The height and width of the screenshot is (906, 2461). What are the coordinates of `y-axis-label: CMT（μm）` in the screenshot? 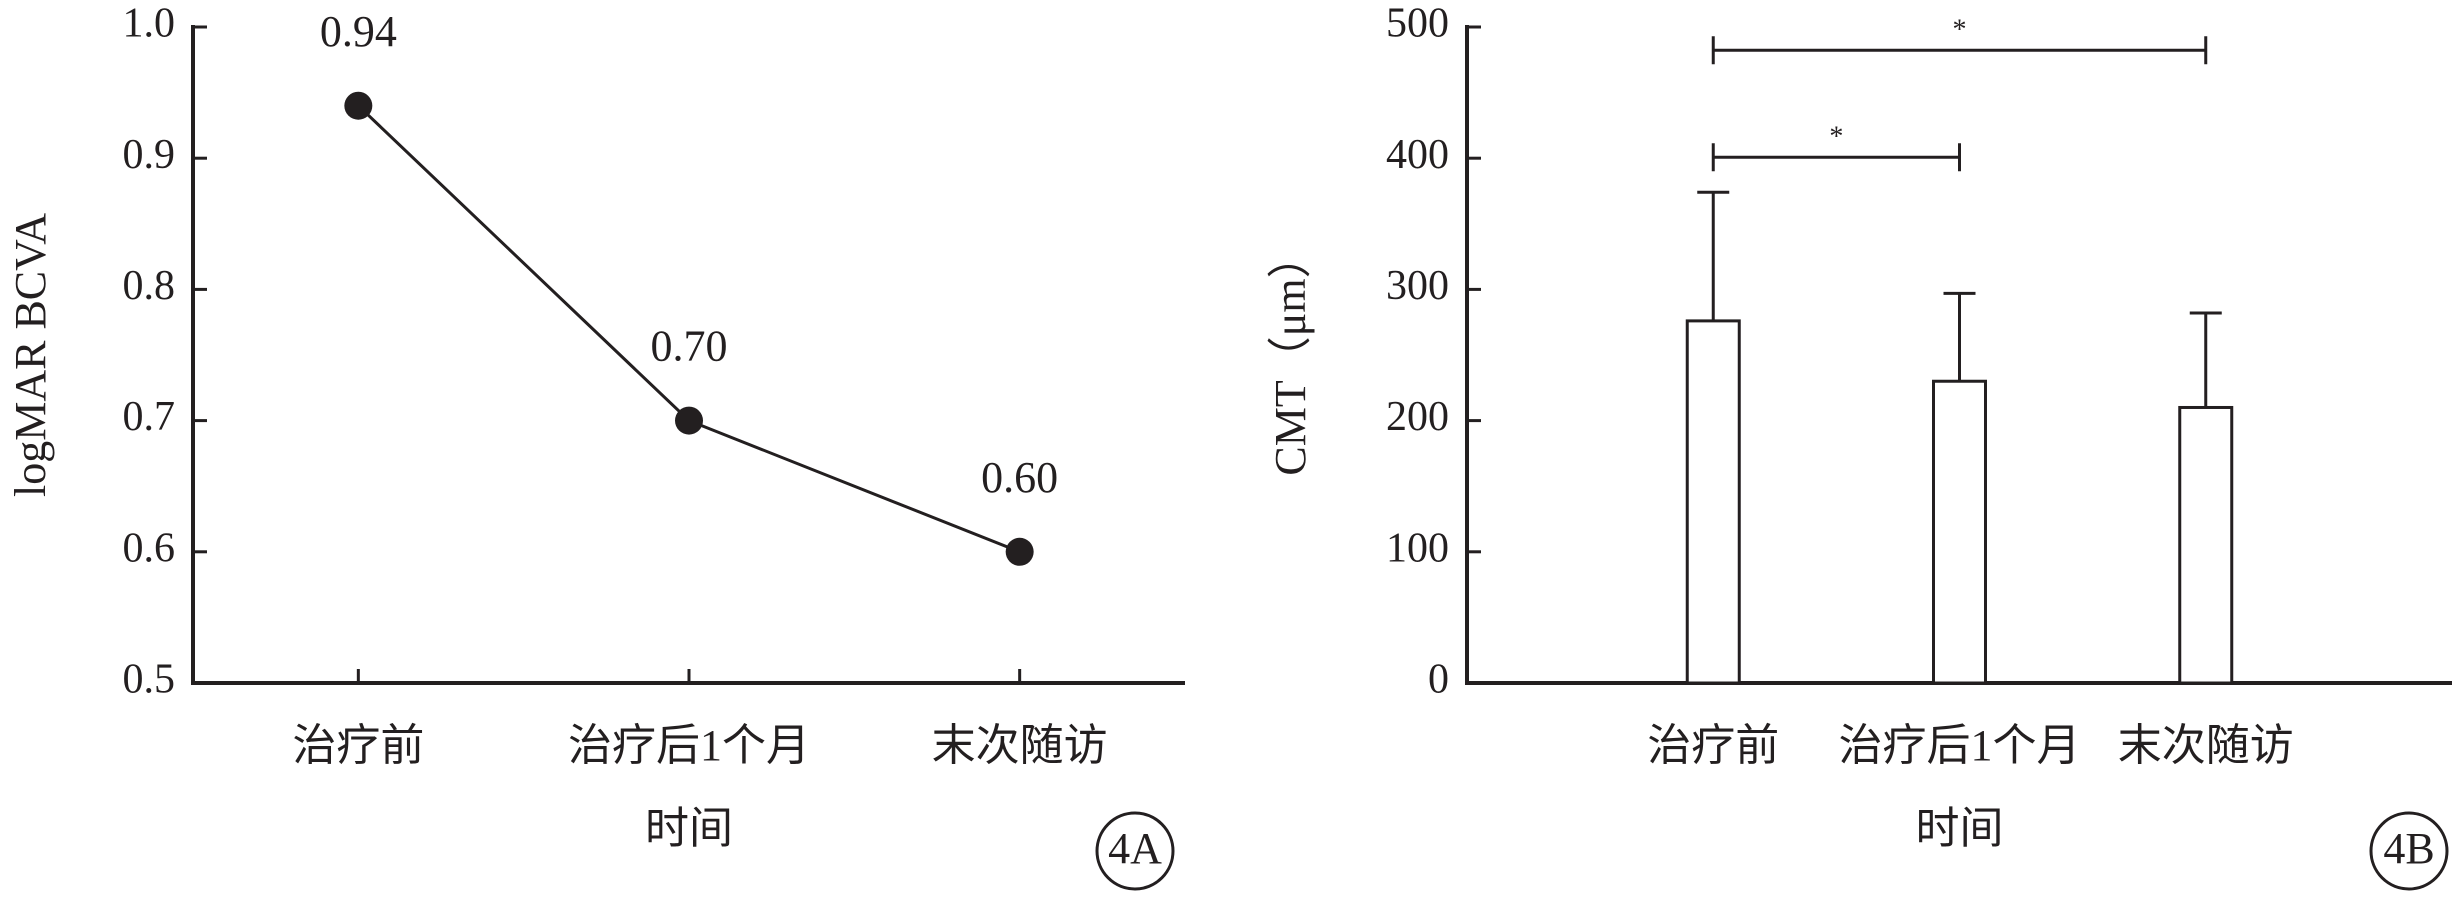 It's located at (1290, 354).